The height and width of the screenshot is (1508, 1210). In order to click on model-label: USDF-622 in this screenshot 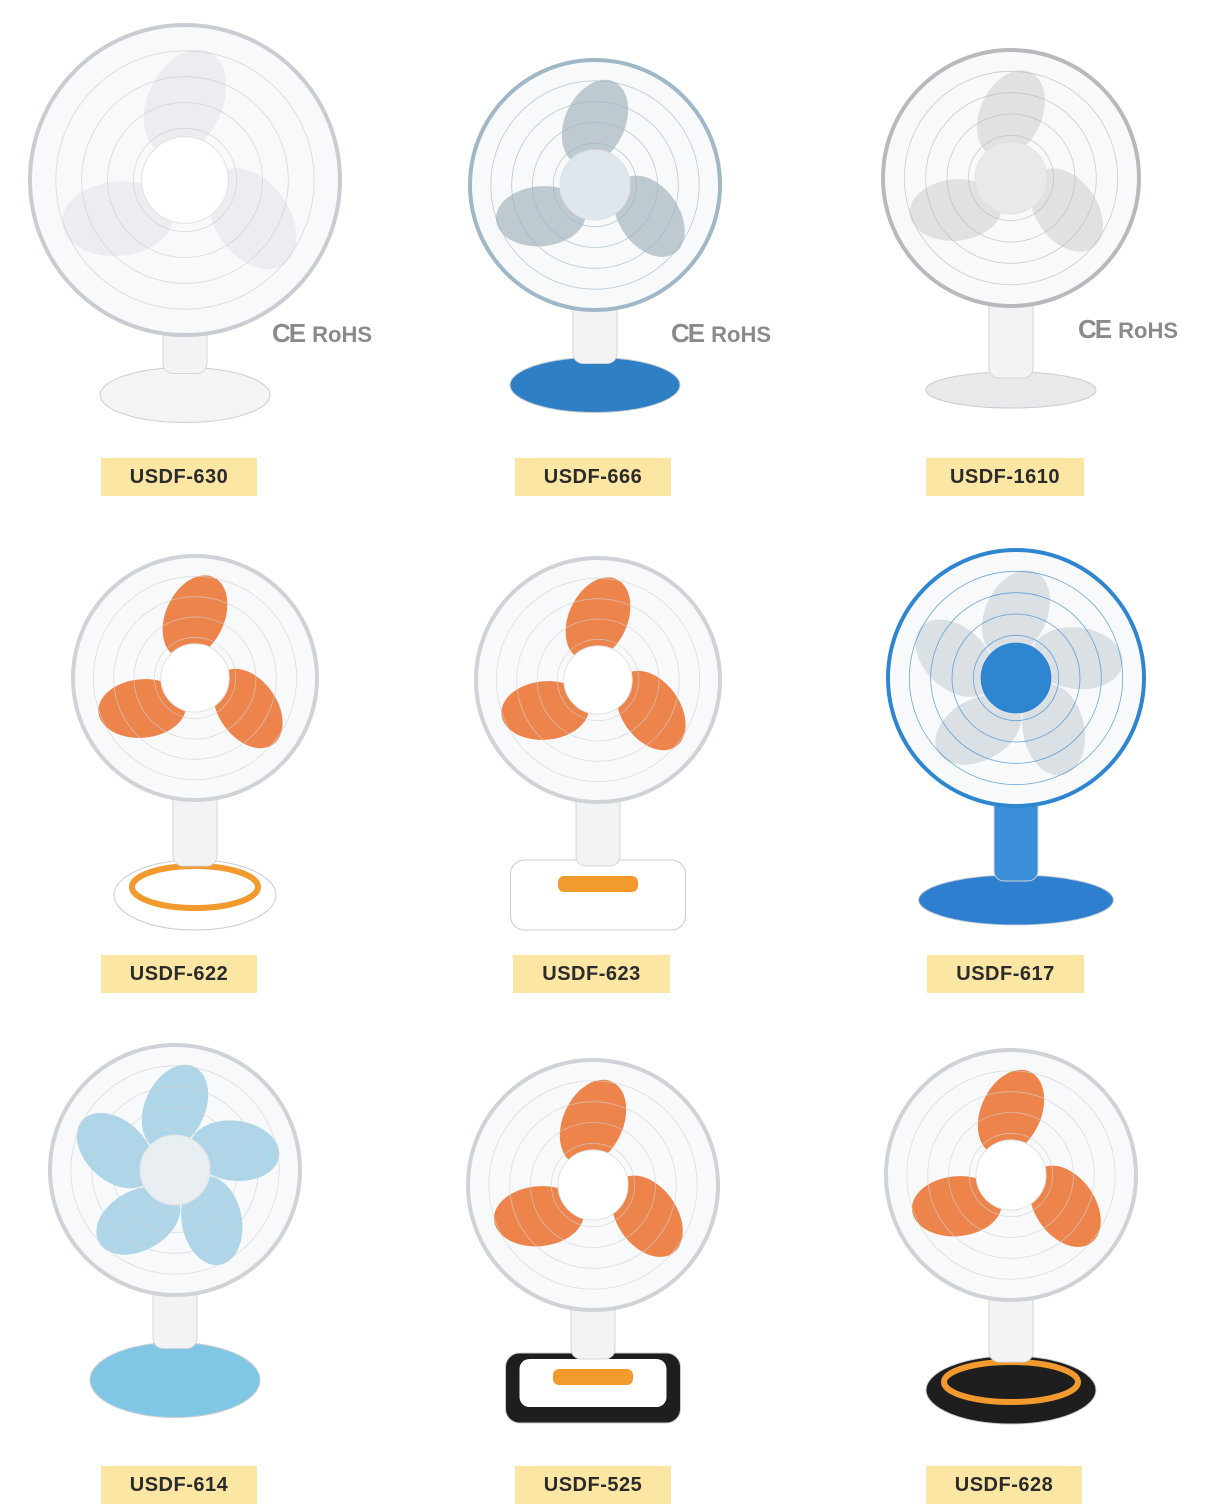, I will do `click(179, 974)`.